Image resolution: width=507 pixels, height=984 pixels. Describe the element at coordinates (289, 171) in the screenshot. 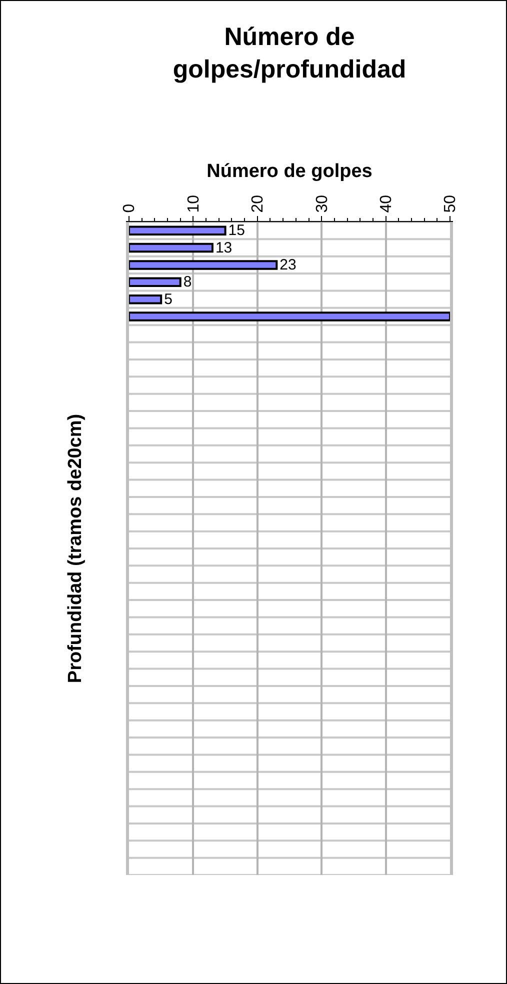

I see `x-axis-title: Número de golpes` at that location.